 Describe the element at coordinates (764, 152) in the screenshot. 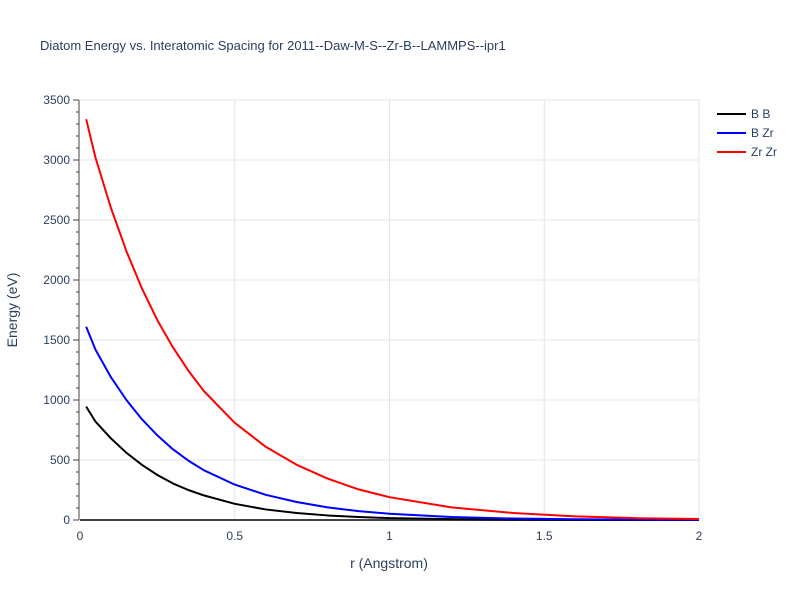

I see `legend-label: Zr Zr` at that location.